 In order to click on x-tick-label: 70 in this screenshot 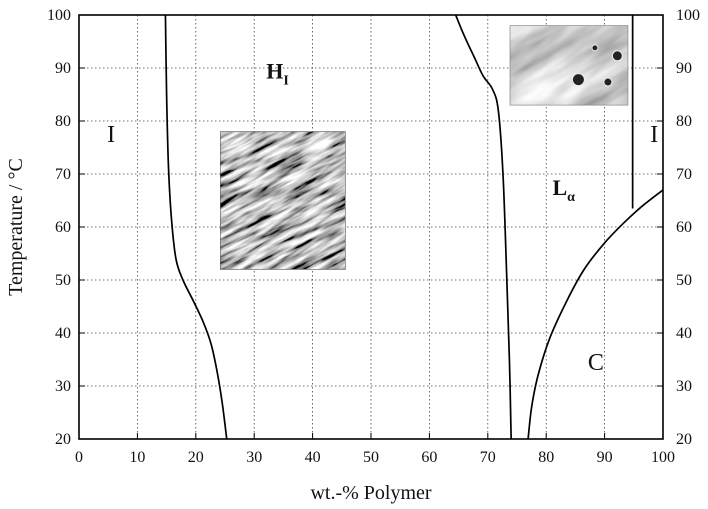, I will do `click(488, 457)`.